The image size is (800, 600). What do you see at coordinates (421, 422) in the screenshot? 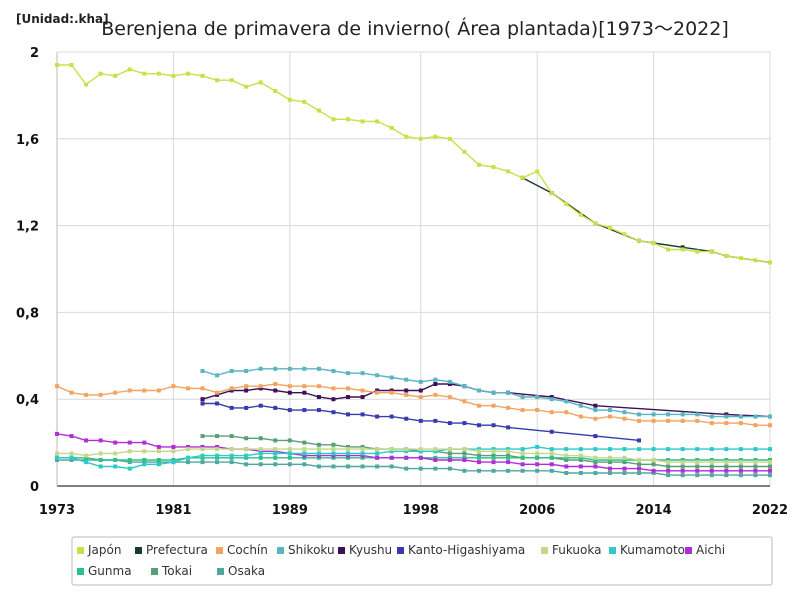
I see `series-kanto-higashiyama` at bounding box center [421, 422].